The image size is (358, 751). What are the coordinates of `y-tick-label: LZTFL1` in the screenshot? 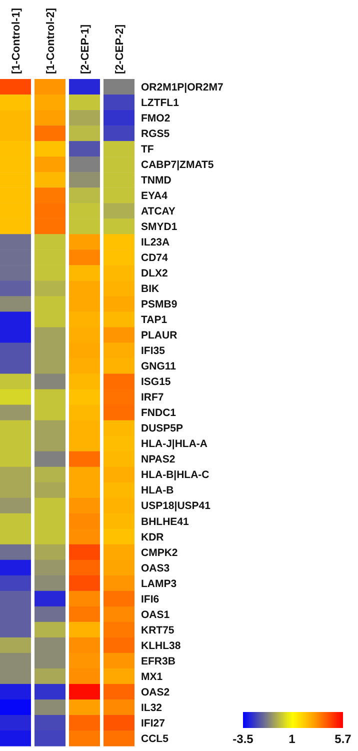 It's located at (160, 102).